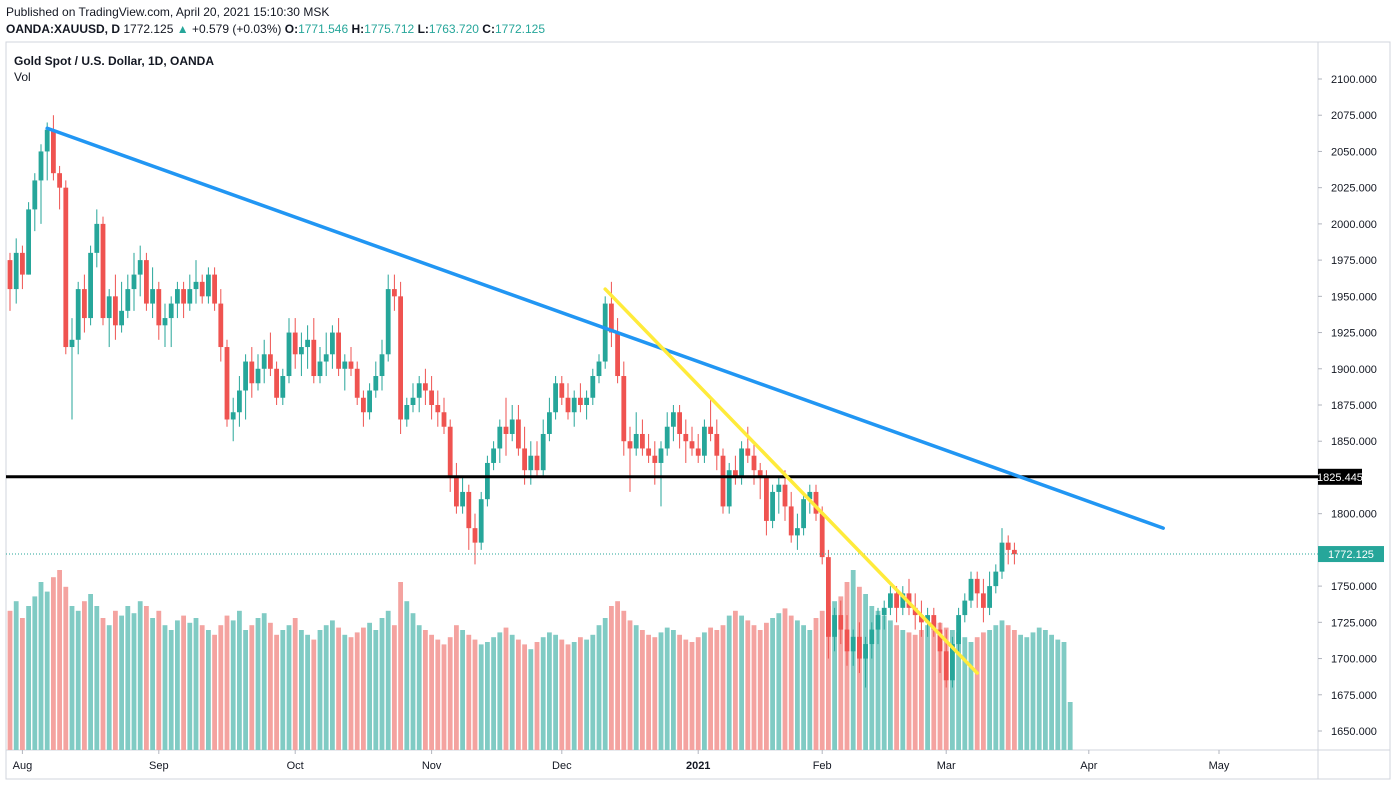  I want to click on open-label: O:, so click(291, 29).